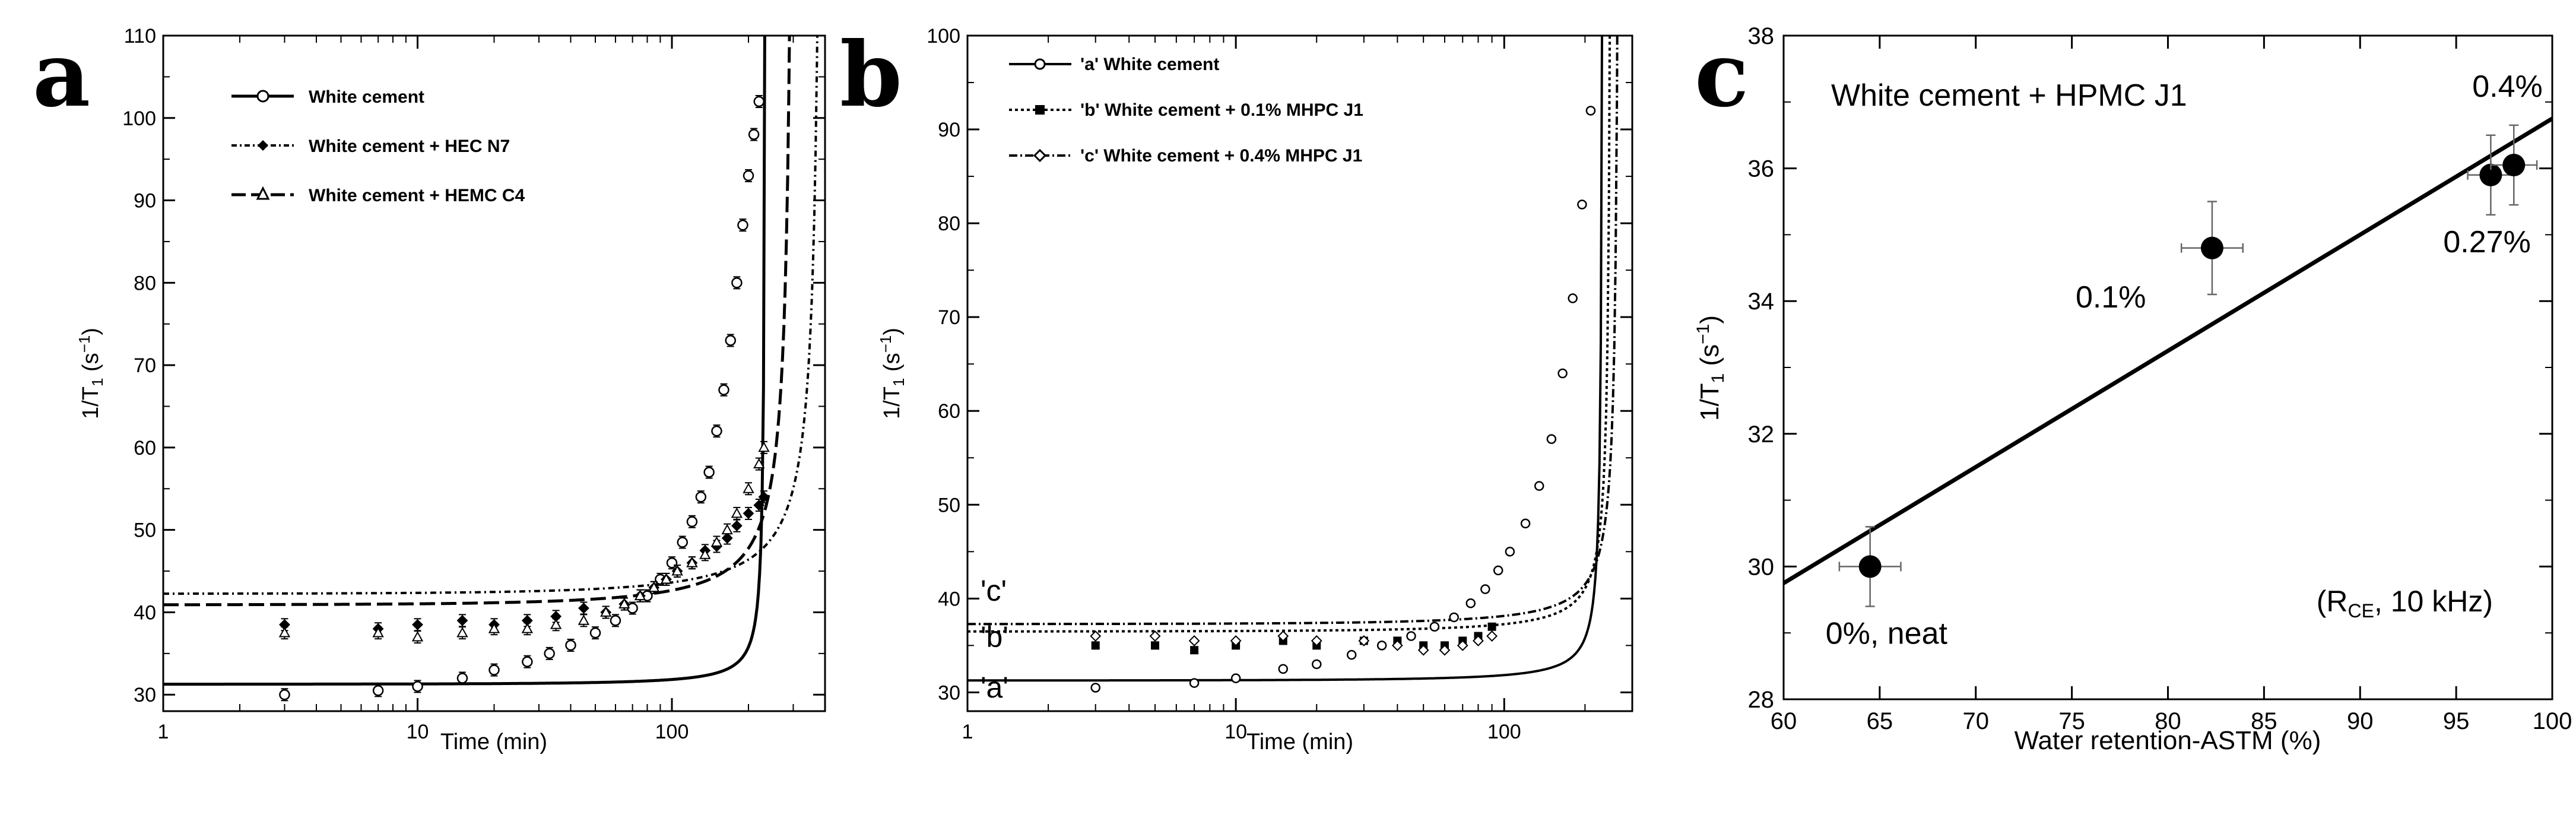 This screenshot has height=818, width=2576. What do you see at coordinates (61, 75) in the screenshot?
I see `panel-letter-a: a` at bounding box center [61, 75].